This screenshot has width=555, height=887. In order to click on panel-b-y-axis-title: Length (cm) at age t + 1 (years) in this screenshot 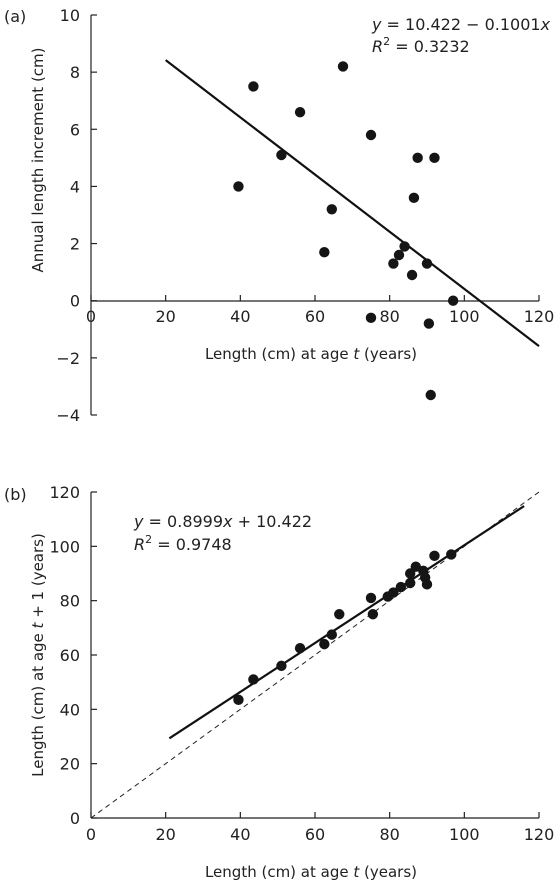, I will do `click(38, 655)`.